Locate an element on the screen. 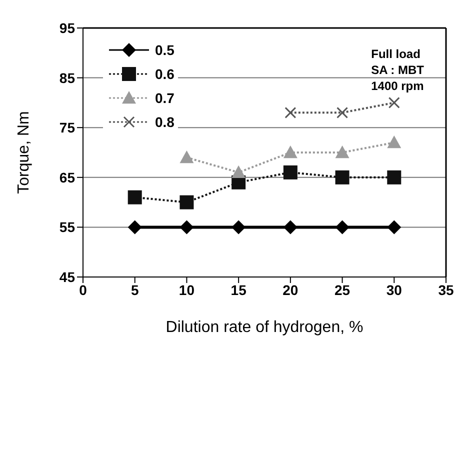  y-tick-label: 95 is located at coordinates (67, 28).